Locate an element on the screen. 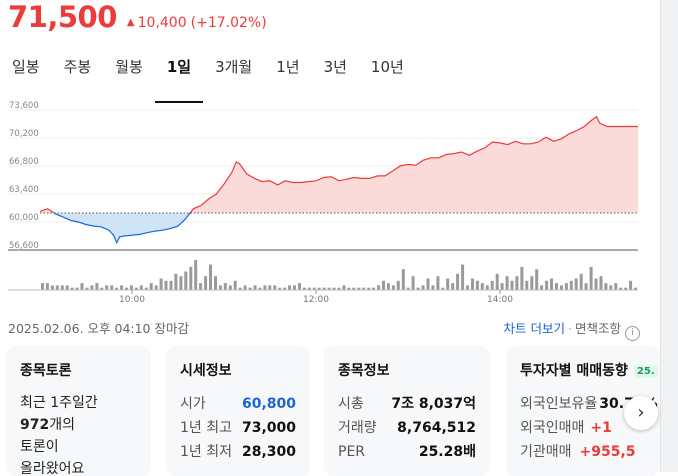 Image resolution: width=678 pixels, height=476 pixels. card-title: 시세정보 is located at coordinates (206, 371).